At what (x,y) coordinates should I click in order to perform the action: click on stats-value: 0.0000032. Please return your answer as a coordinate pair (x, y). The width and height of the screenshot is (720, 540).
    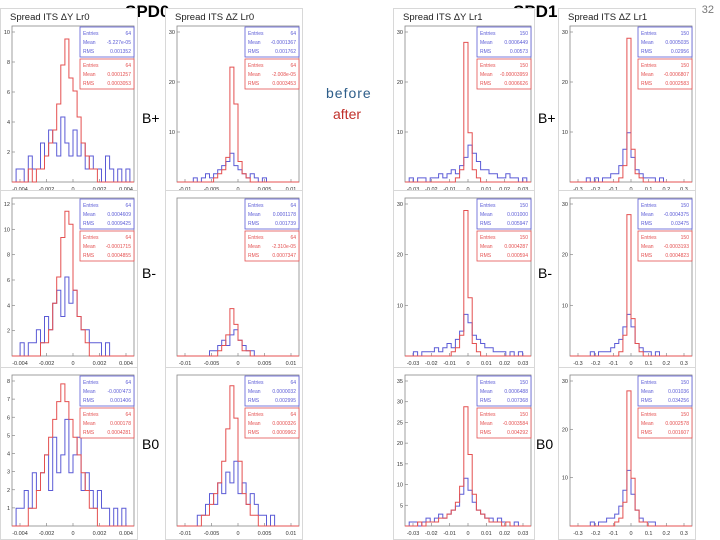
    Looking at the image, I should click on (284, 392).